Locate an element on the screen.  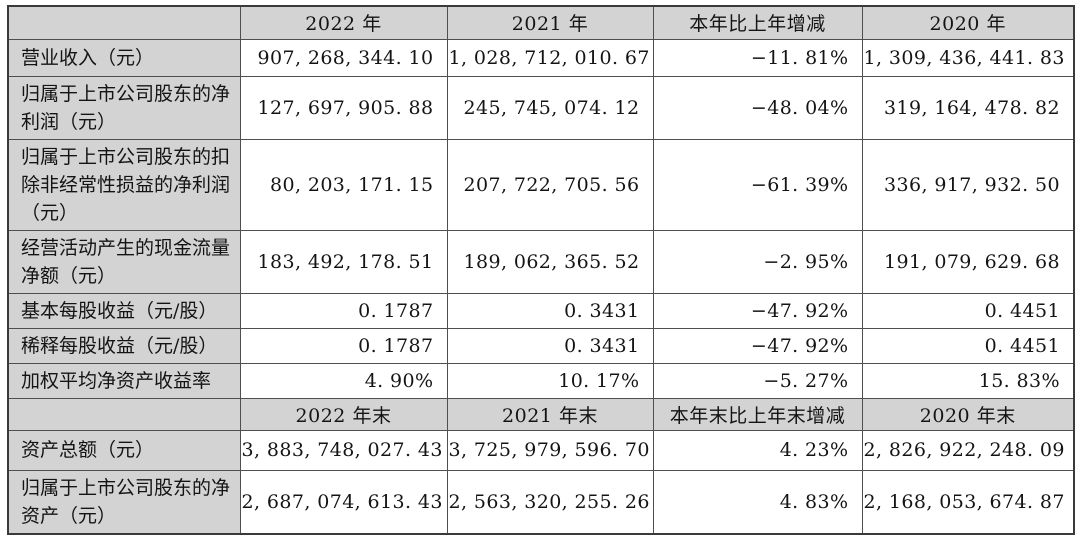
cell-value: 80, 203, 171. 15 is located at coordinates (343, 184).